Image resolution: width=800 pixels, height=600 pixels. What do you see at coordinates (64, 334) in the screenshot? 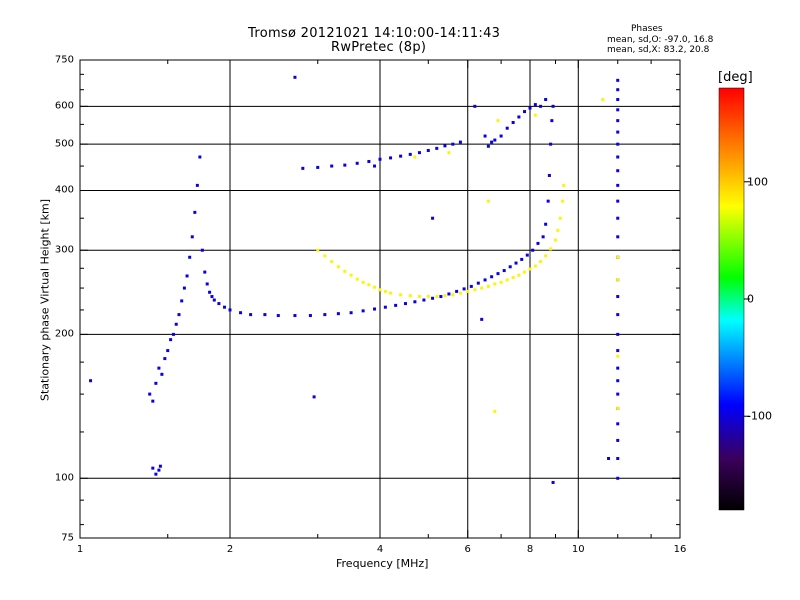
I see `y-tick-label: 200` at bounding box center [64, 334].